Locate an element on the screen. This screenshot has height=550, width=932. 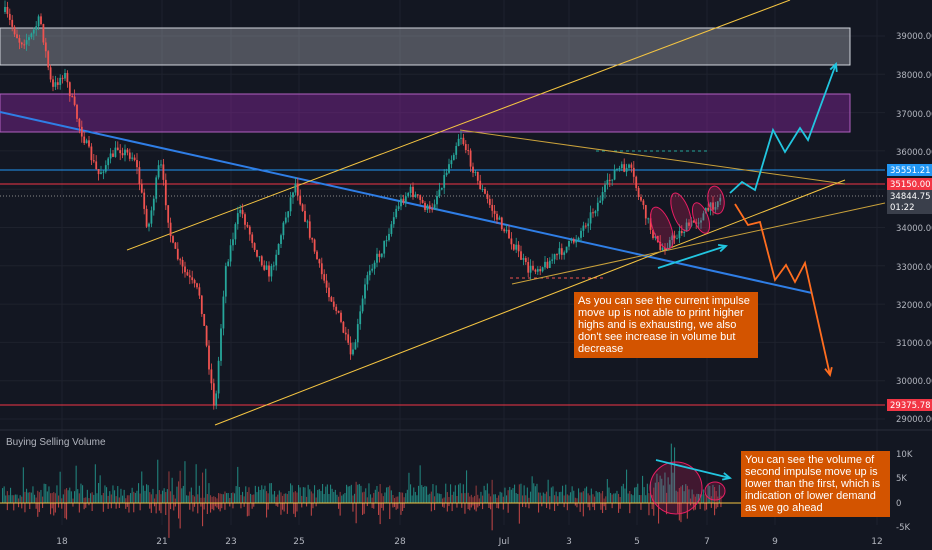
y-tick-label: 39000.00 is located at coordinates (914, 37).